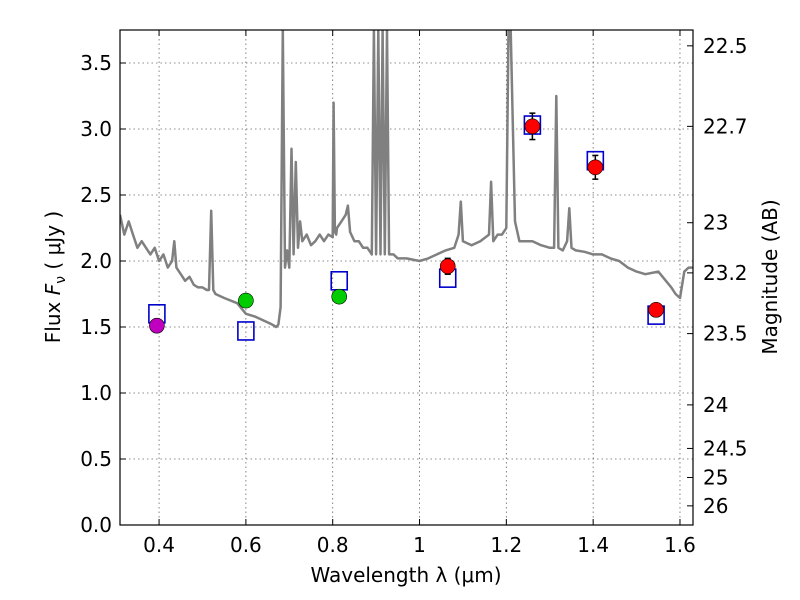  I want to click on y2-tick-label: 23.2, so click(725, 273).